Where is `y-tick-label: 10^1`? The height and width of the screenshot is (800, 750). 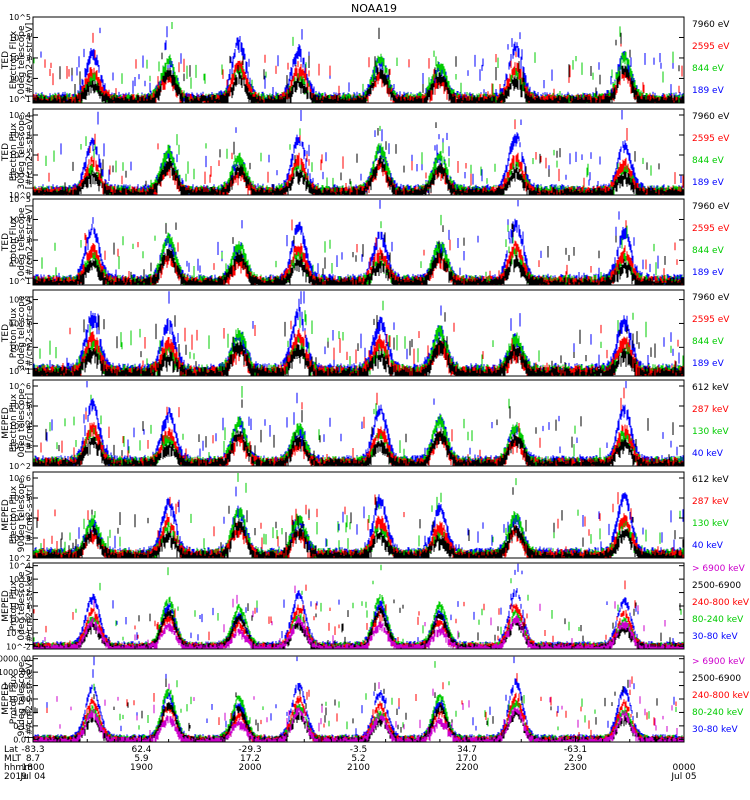
y-tick-label: 10^1 is located at coordinates (20, 606).